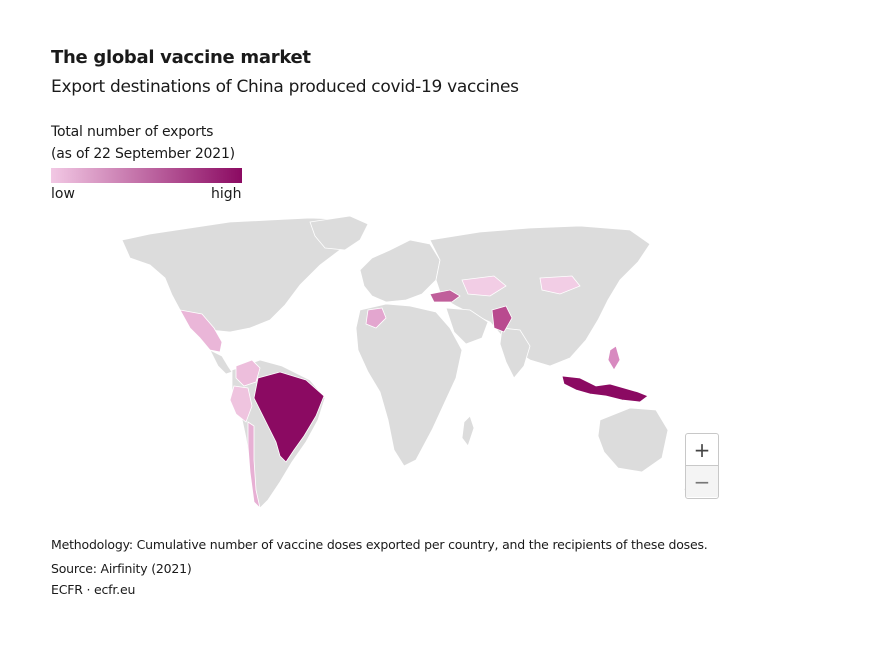 Image resolution: width=877 pixels, height=646 pixels. What do you see at coordinates (289, 417) in the screenshot?
I see `country-brazil` at bounding box center [289, 417].